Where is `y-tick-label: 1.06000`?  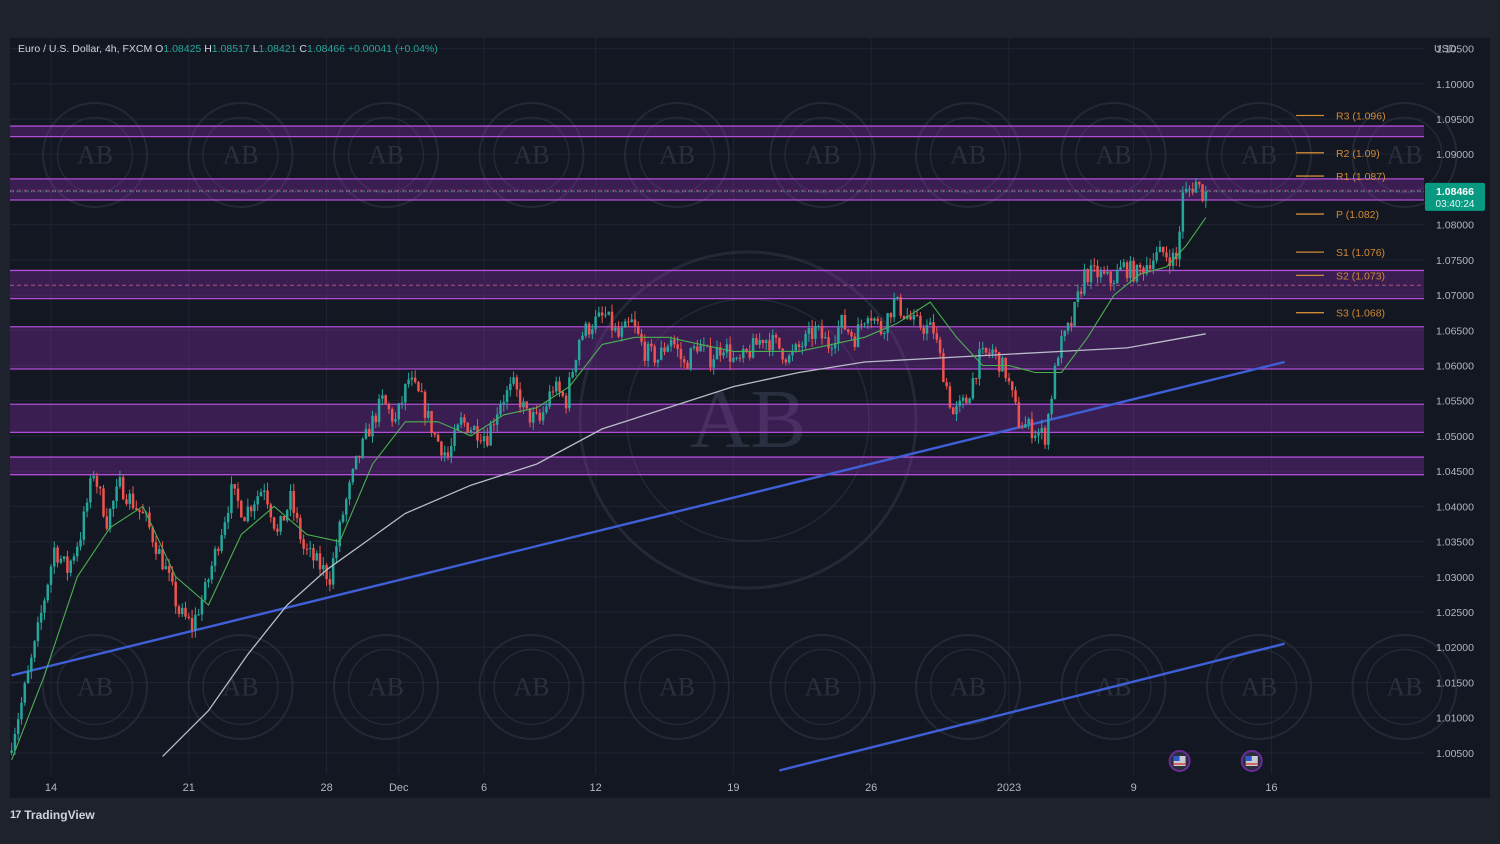 y-tick-label: 1.06000 is located at coordinates (1455, 367).